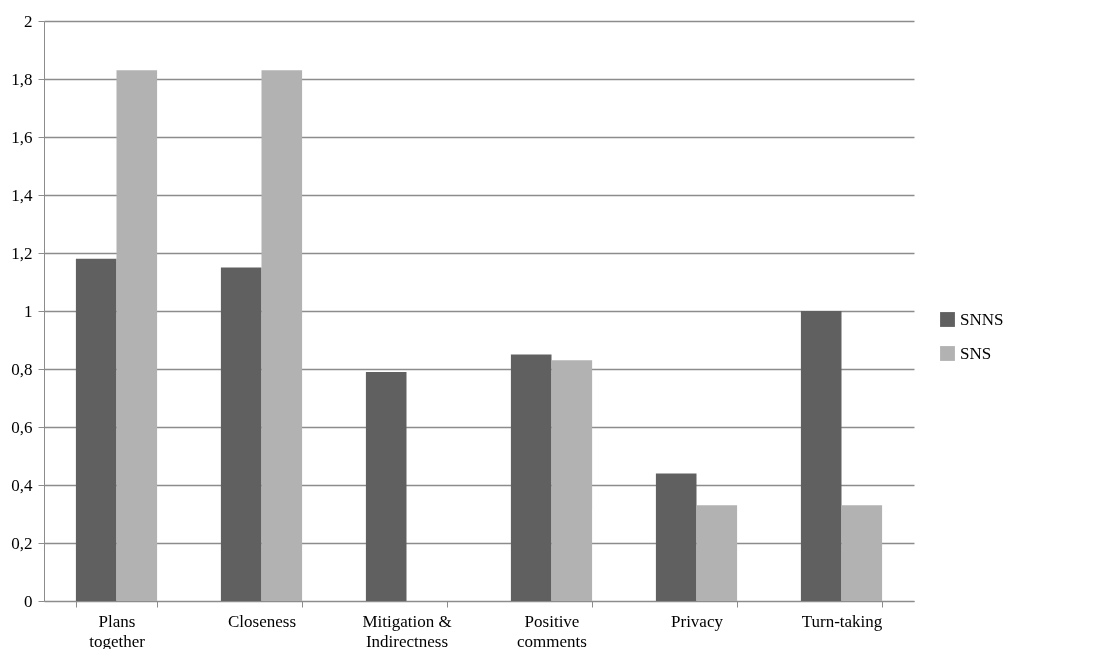  I want to click on x-tick-label: Mitigation & Indirectness, so click(407, 631).